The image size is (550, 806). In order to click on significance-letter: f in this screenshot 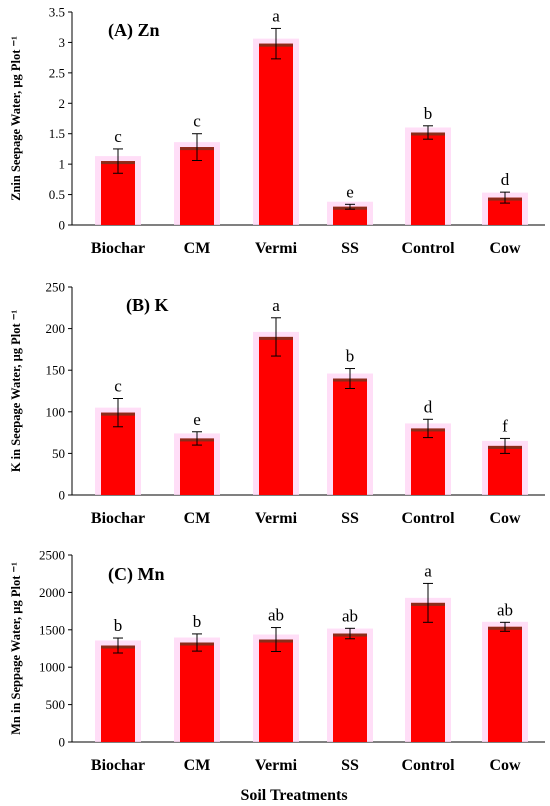, I will do `click(505, 425)`.